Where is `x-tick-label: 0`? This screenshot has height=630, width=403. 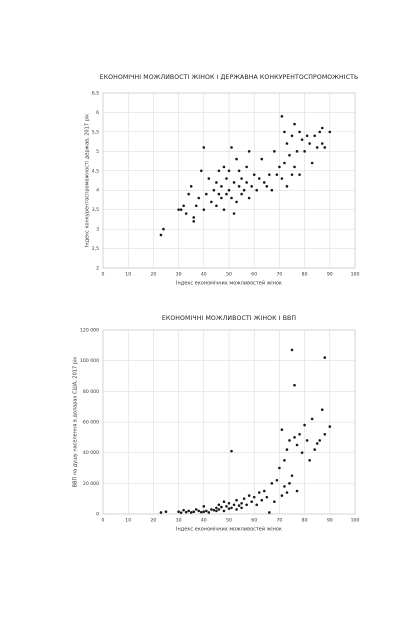 x-tick-label: 0 is located at coordinates (103, 521).